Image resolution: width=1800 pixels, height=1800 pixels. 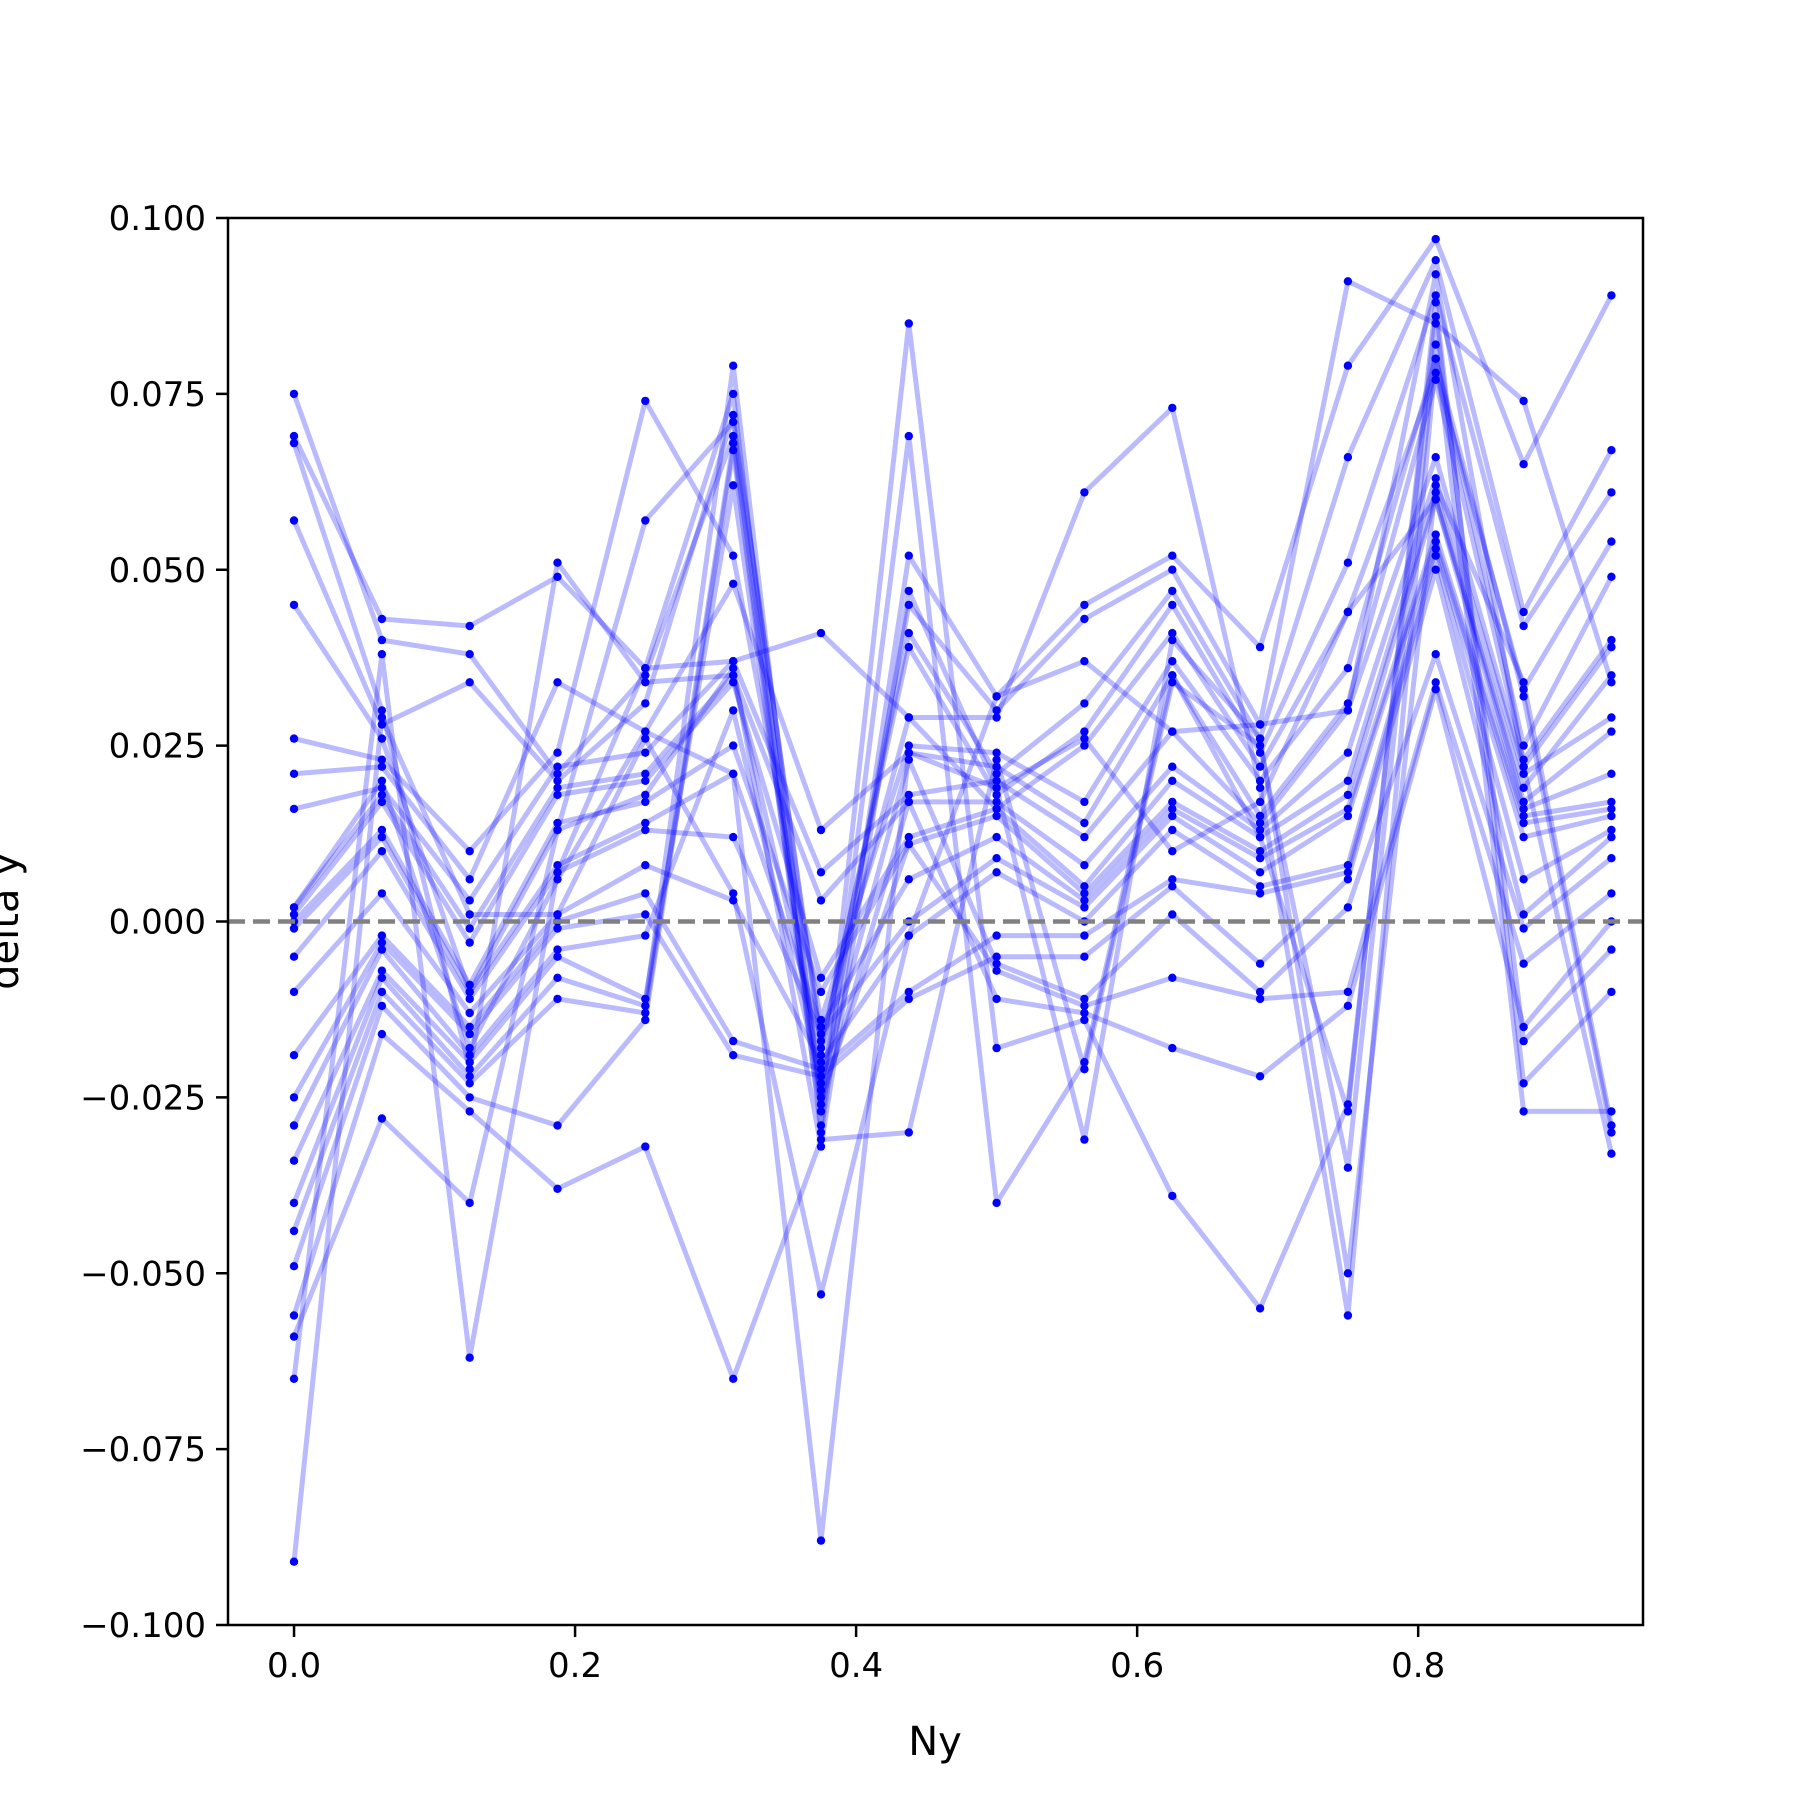 I want to click on y-tick-label: 0.100, so click(x=157, y=219).